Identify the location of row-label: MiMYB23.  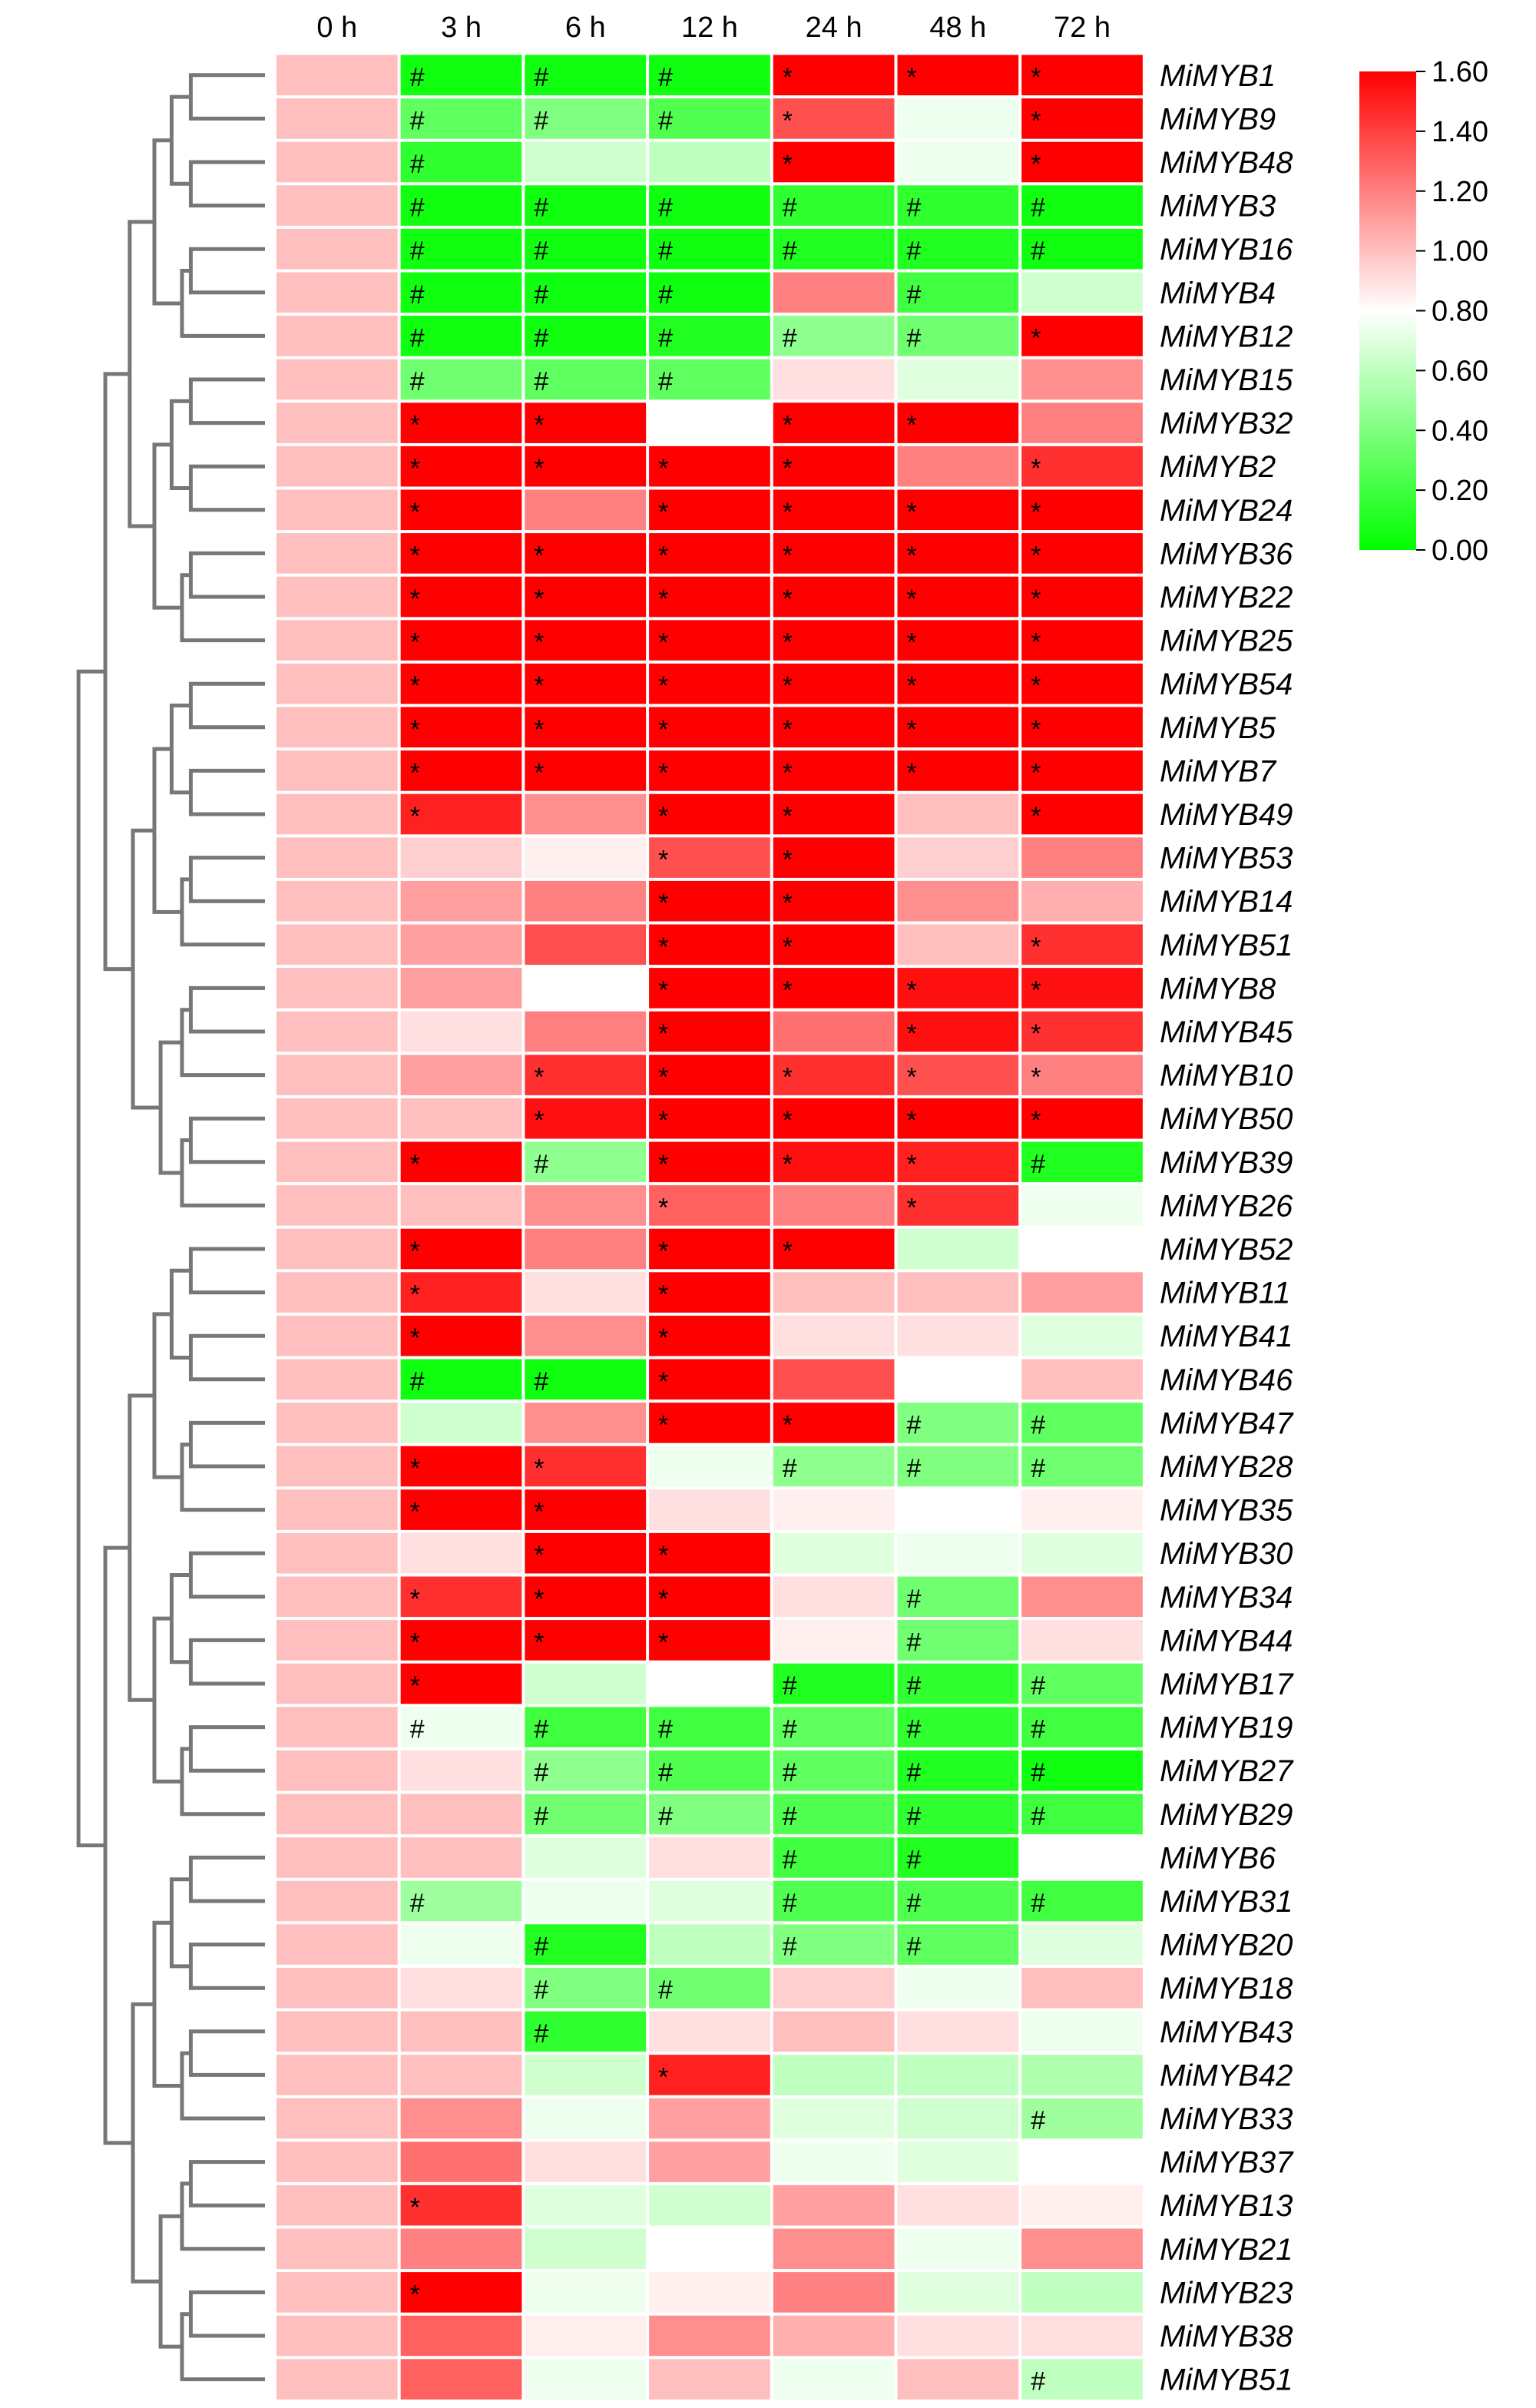
(1226, 2293).